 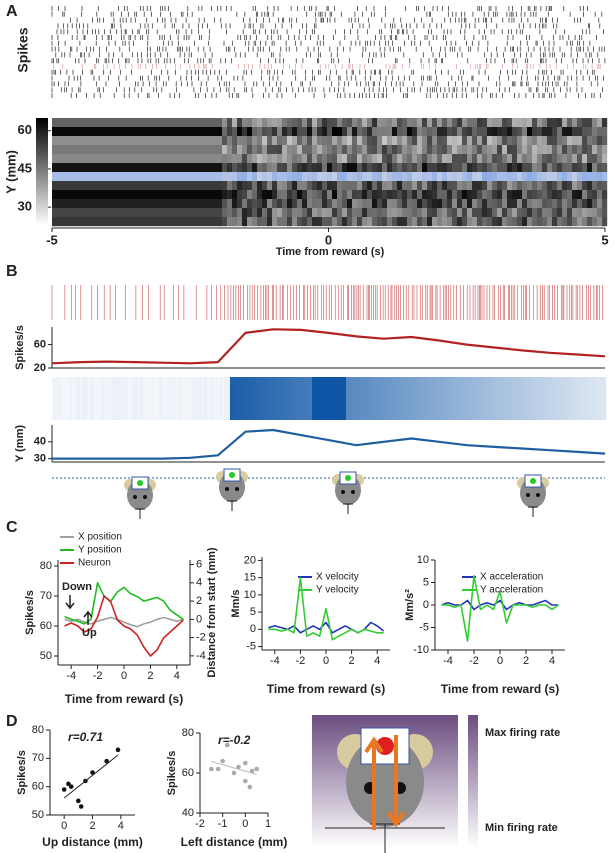 What do you see at coordinates (140, 483) in the screenshot?
I see `led` at bounding box center [140, 483].